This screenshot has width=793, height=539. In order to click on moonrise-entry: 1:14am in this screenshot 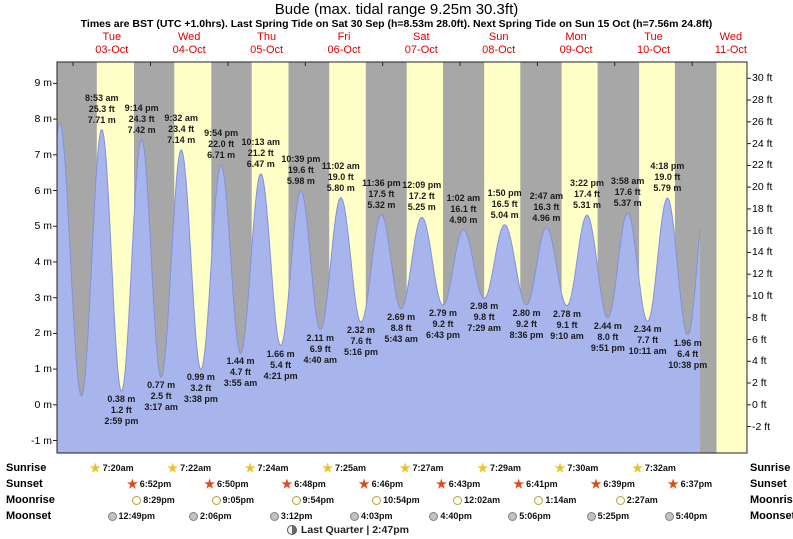, I will do `click(555, 500)`.